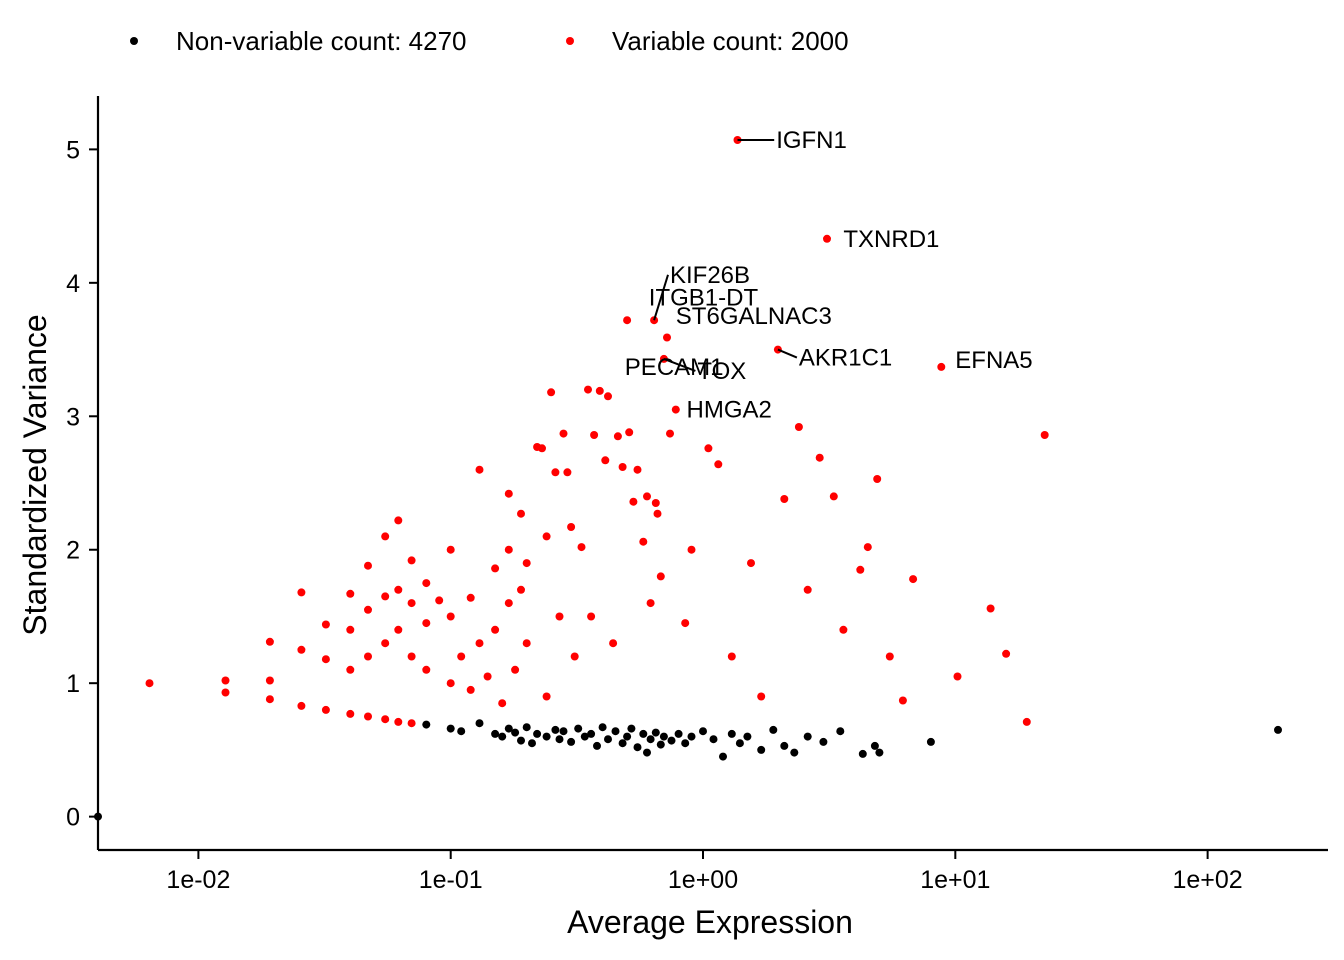  Describe the element at coordinates (754, 316) in the screenshot. I see `gene-label: ST6GALNAC3` at that location.